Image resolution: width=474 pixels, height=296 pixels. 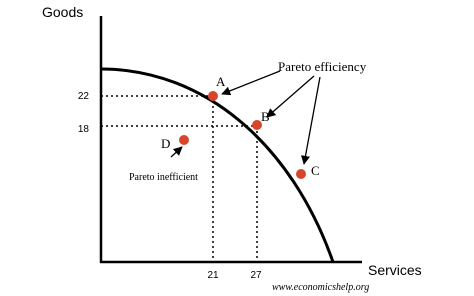 I want to click on y-tick-label: 22, so click(x=84, y=96).